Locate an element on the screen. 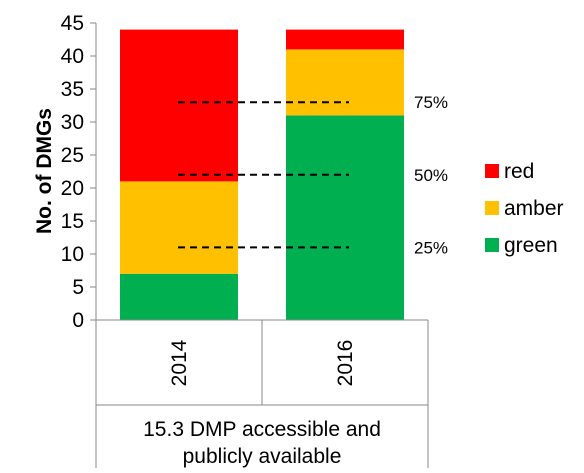  legend-swatch-green is located at coordinates (492, 245).